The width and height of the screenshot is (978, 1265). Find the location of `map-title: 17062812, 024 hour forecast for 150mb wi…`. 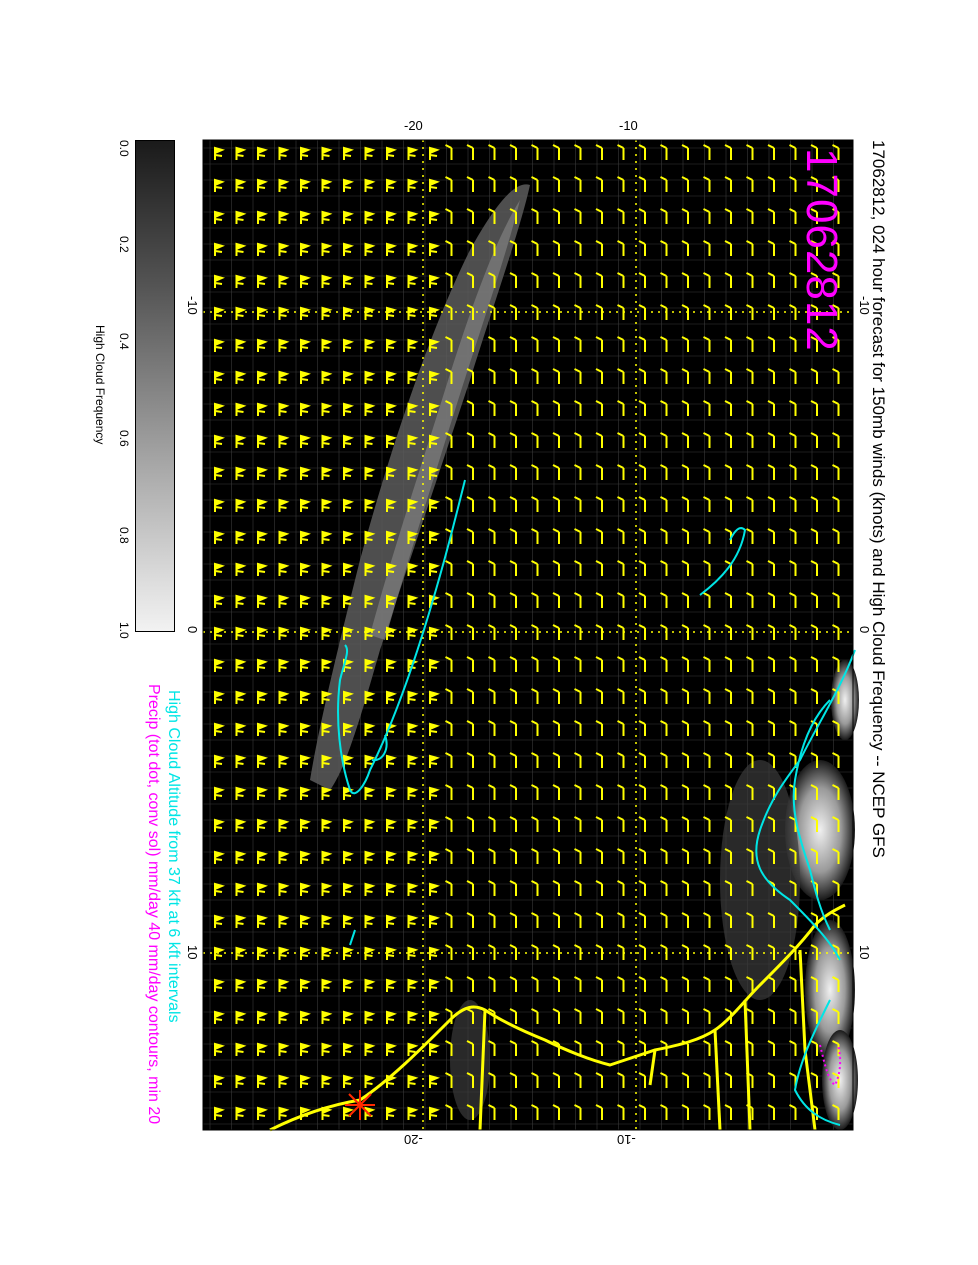

map-title: 17062812, 024 hour forecast for 150mb wi… is located at coordinates (878, 499).